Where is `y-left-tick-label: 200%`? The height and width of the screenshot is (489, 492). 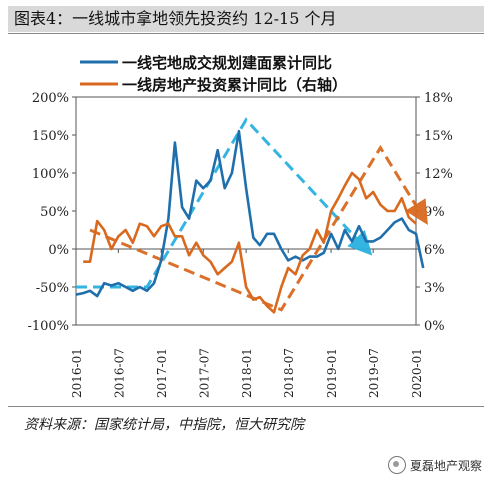
y-left-tick-label: 200% is located at coordinates (50, 98).